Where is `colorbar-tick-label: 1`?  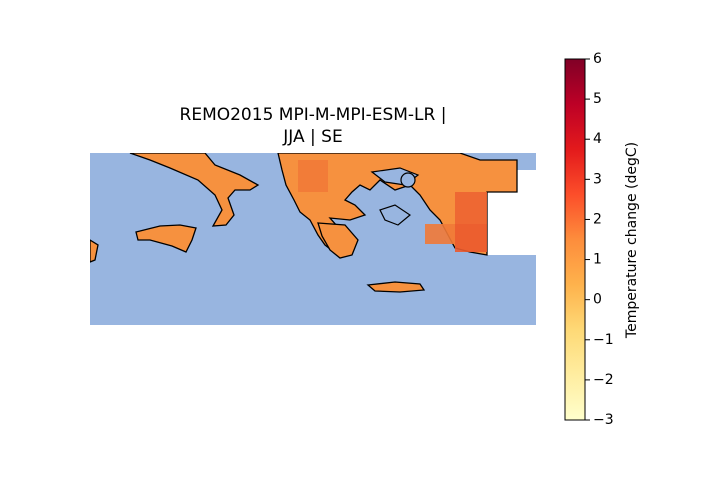
colorbar-tick-label: 1 is located at coordinates (597, 260).